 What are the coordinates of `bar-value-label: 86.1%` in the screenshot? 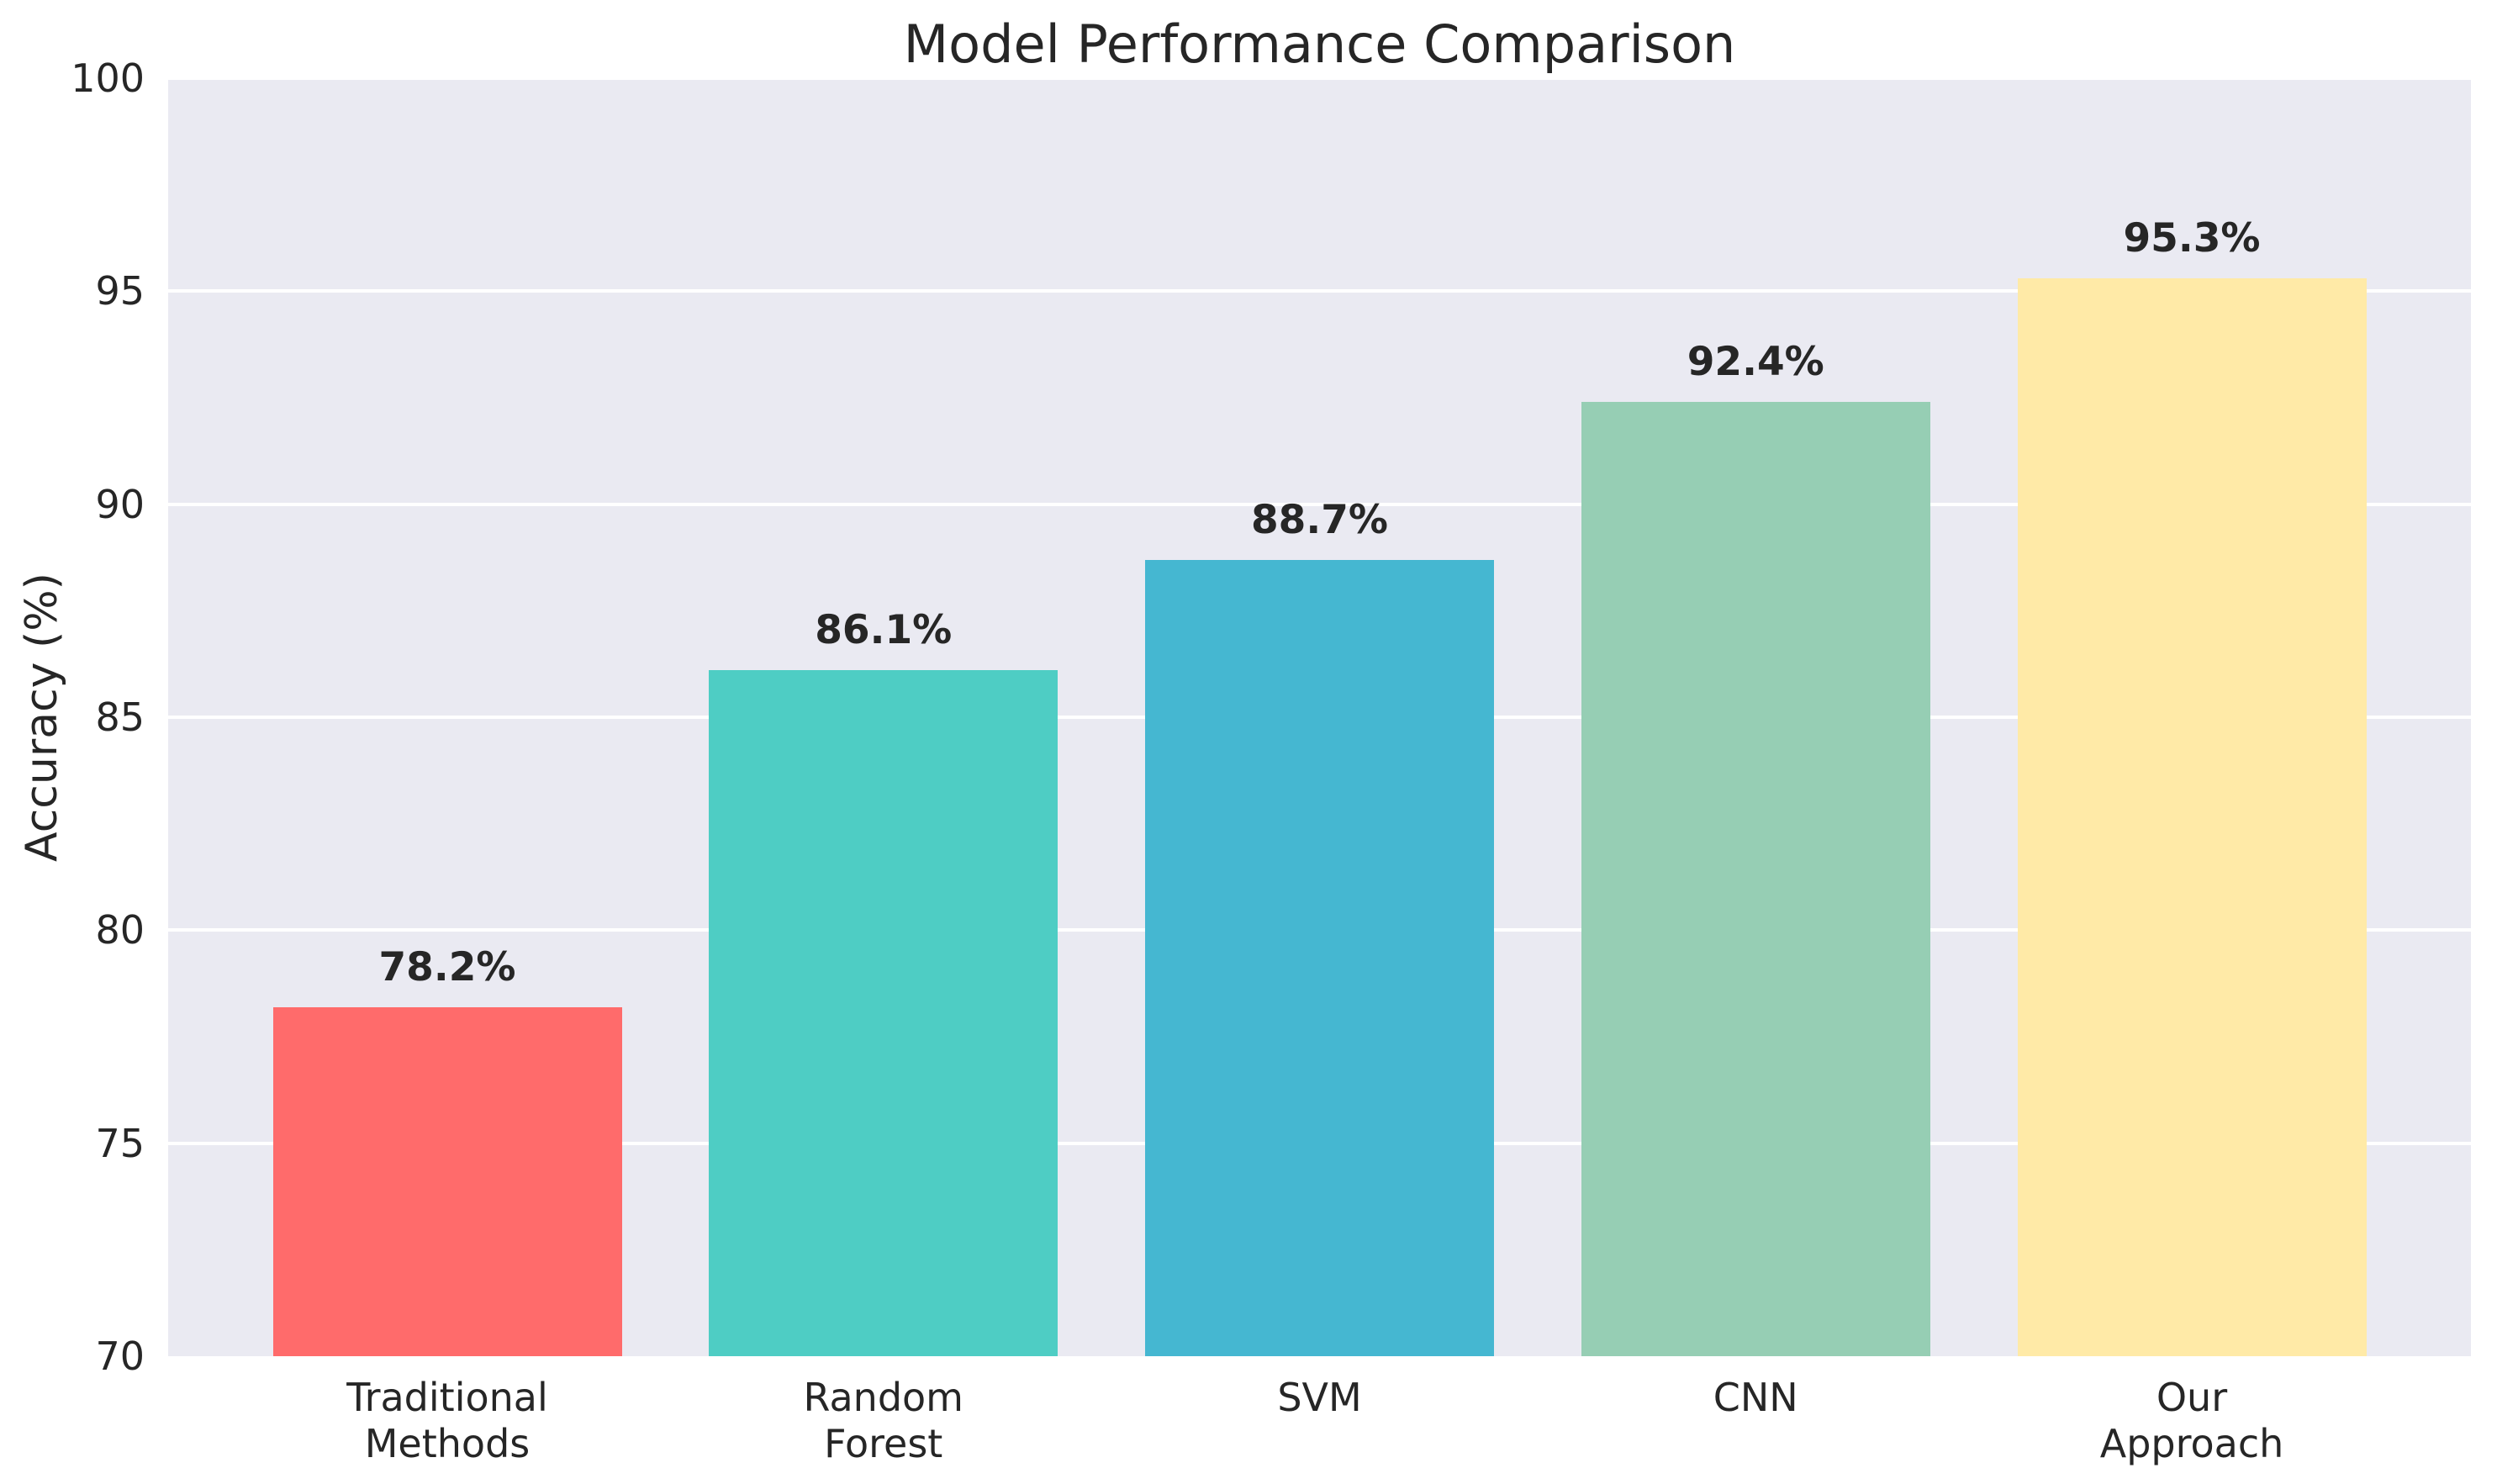 It's located at (884, 630).